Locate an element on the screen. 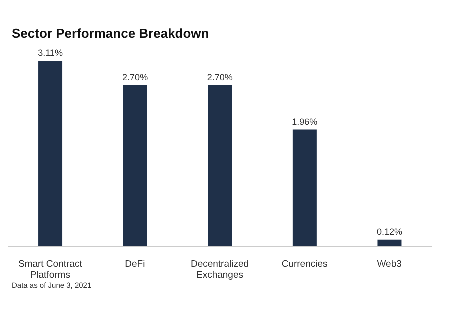  x-tick-label: DeFi is located at coordinates (135, 264).